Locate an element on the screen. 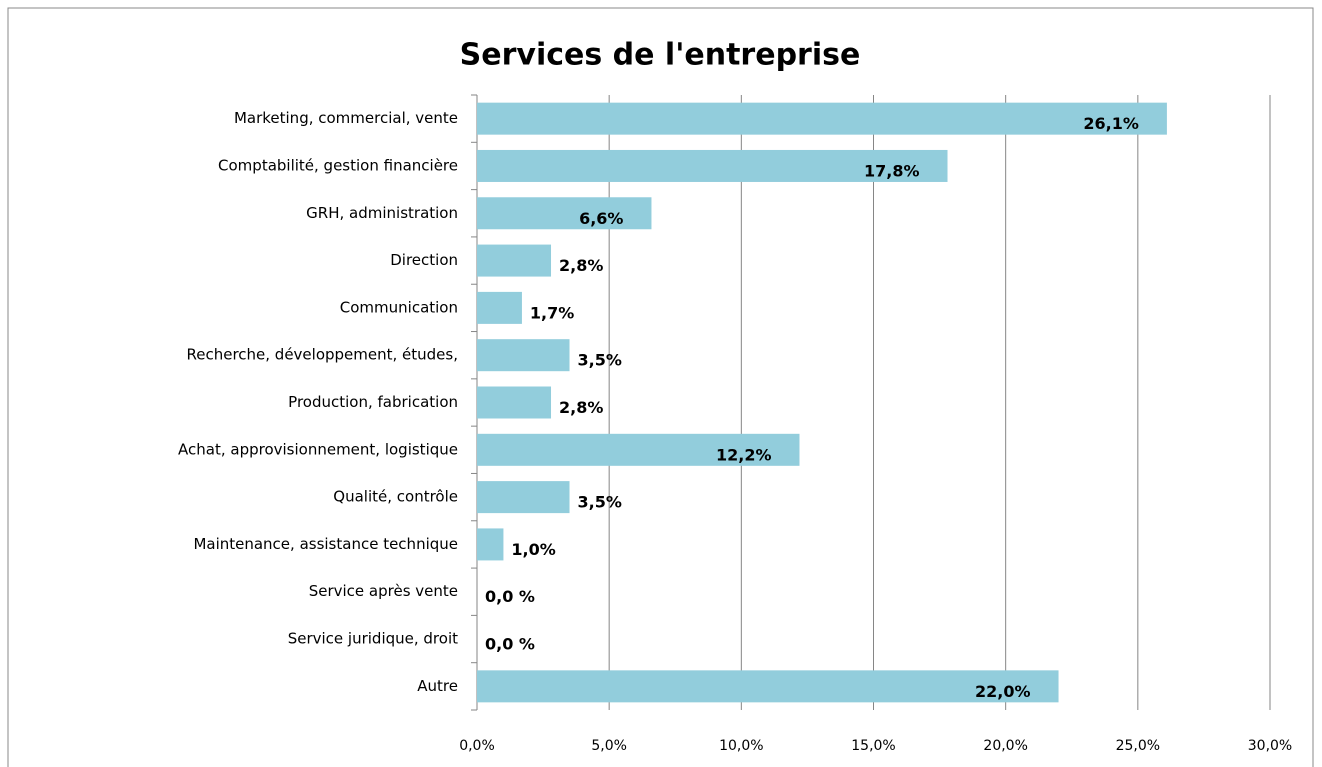 Image resolution: width=1322 pixels, height=767 pixels. y-tick-label: Service juridique, droit is located at coordinates (373, 639).